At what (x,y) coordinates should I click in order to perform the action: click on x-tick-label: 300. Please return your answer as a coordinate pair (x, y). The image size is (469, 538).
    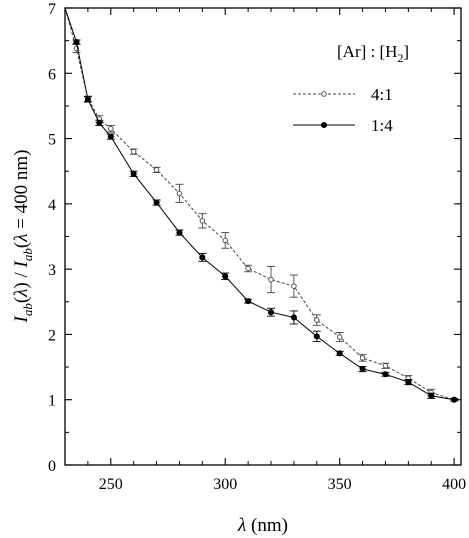
    Looking at the image, I should click on (225, 484).